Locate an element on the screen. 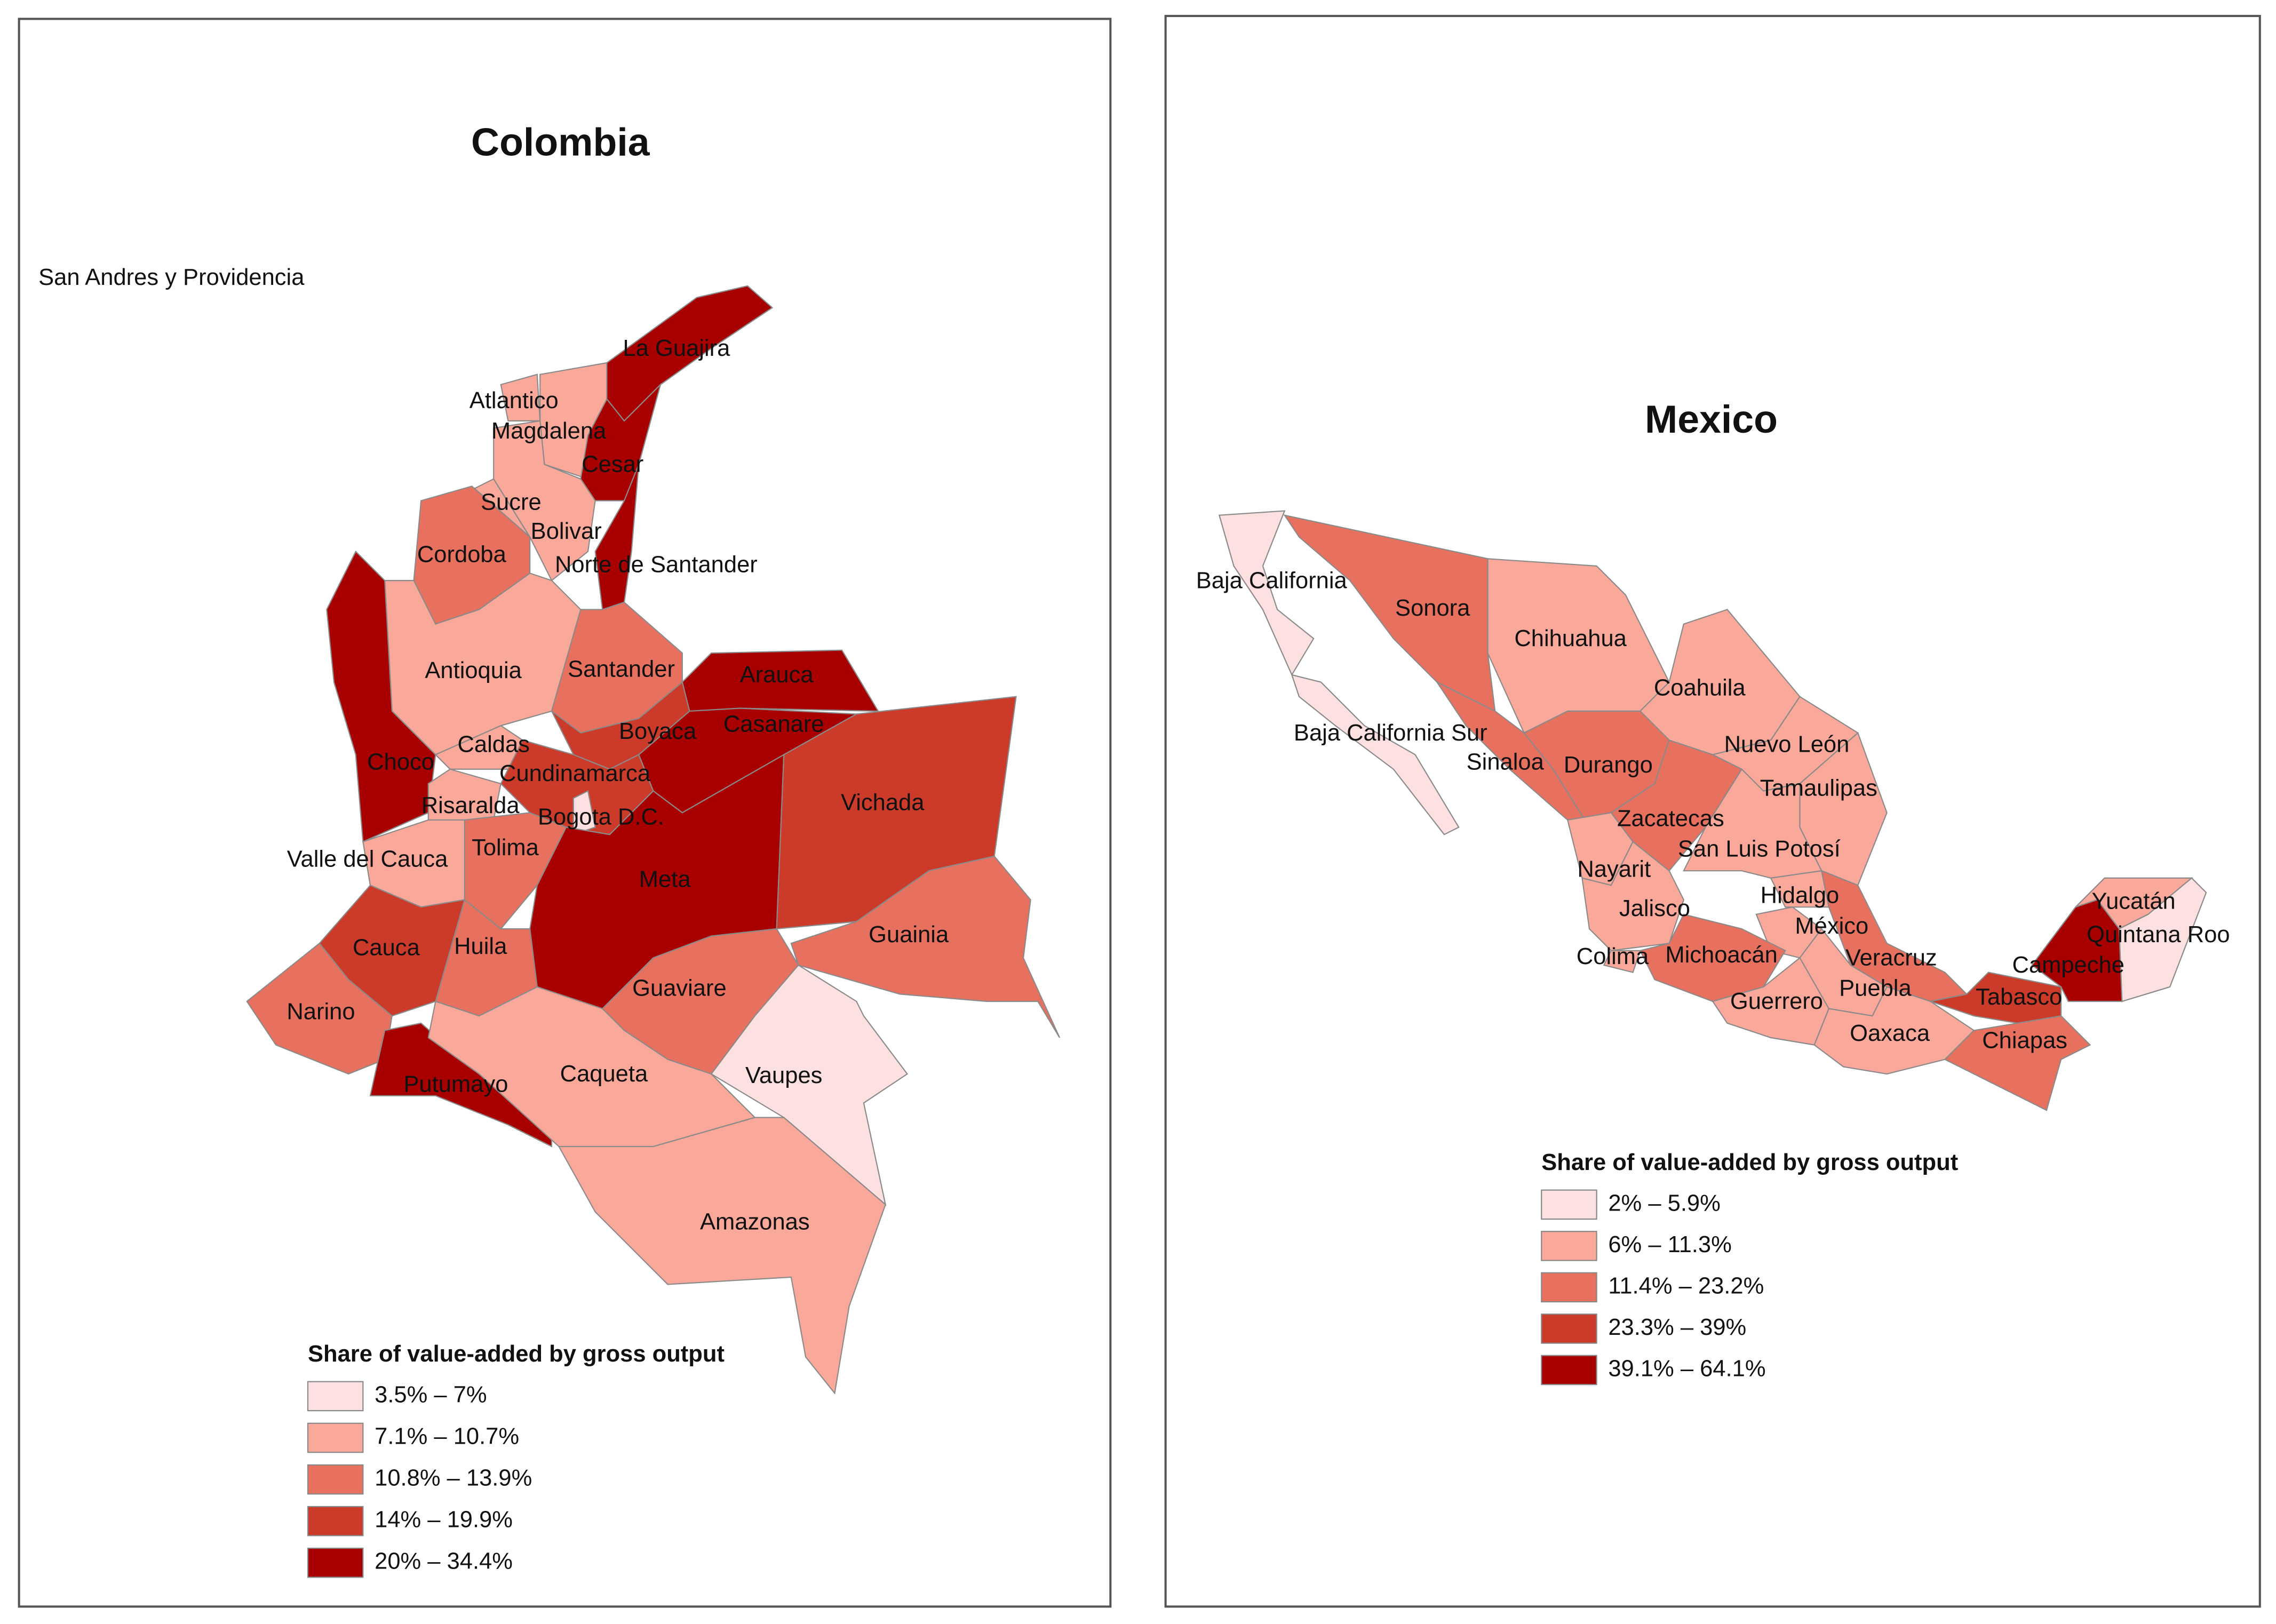 This screenshot has width=2276, height=1624. region-label: Huila is located at coordinates (481, 946).